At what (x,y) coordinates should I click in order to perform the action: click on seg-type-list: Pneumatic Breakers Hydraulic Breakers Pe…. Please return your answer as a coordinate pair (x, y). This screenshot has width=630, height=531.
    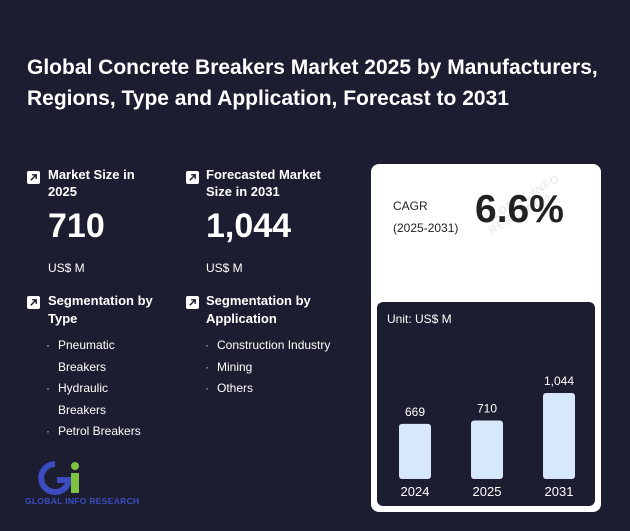
    Looking at the image, I should click on (101, 389).